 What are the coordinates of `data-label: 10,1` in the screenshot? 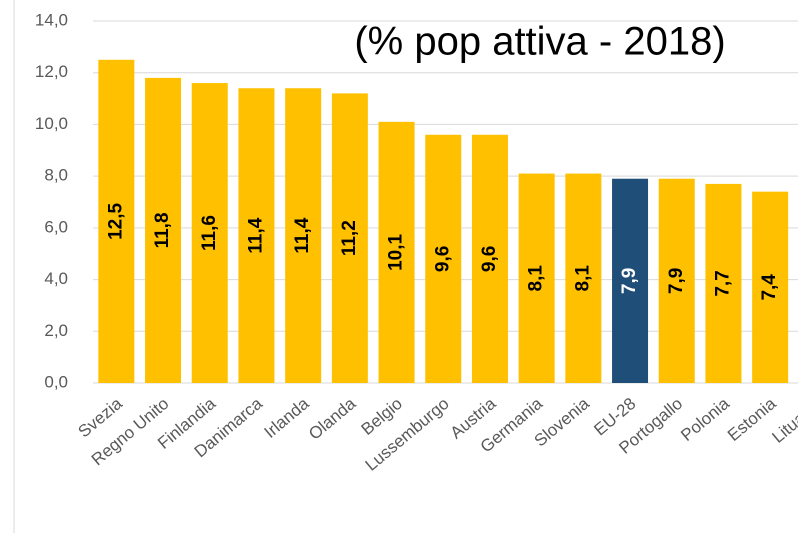 It's located at (396, 252).